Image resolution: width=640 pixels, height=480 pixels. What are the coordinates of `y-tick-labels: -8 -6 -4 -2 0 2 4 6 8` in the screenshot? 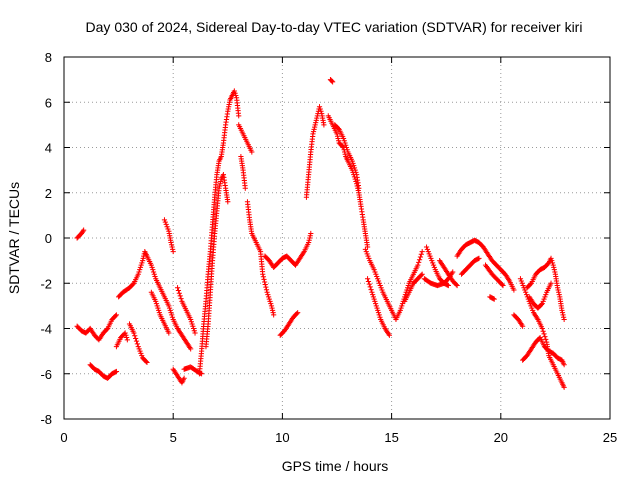 It's located at (46, 238).